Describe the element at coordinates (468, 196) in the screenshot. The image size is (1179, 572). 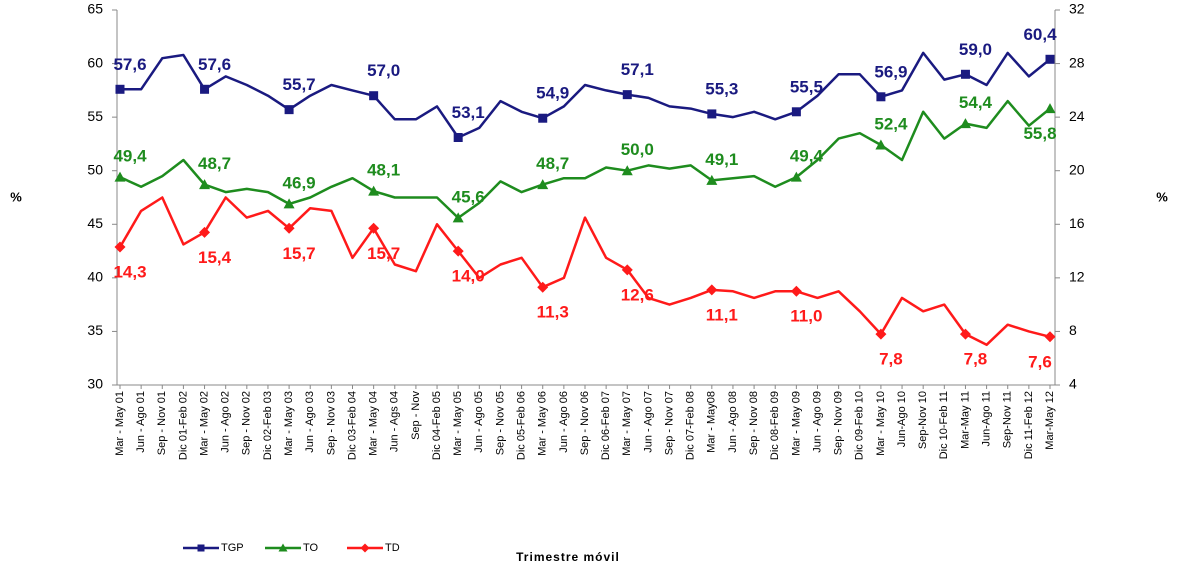
I see `data-label: 45,6` at that location.